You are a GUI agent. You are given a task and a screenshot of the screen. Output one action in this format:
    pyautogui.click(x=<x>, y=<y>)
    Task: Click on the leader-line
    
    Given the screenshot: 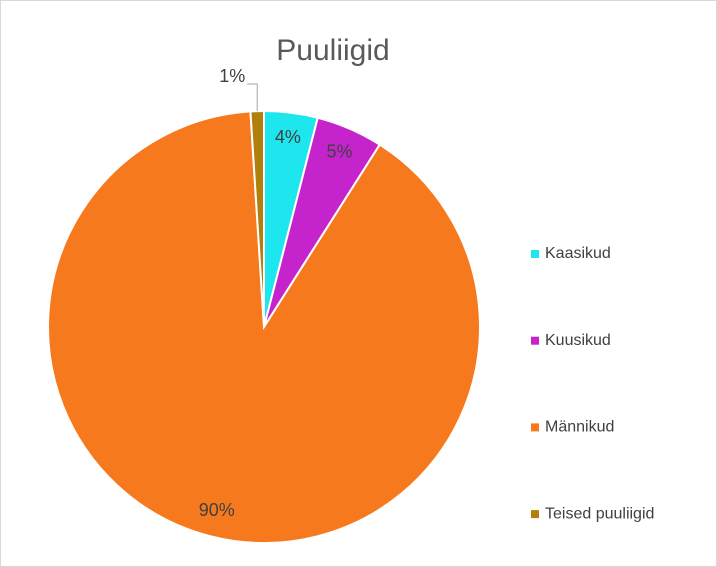 What is the action you would take?
    pyautogui.click(x=252, y=97)
    